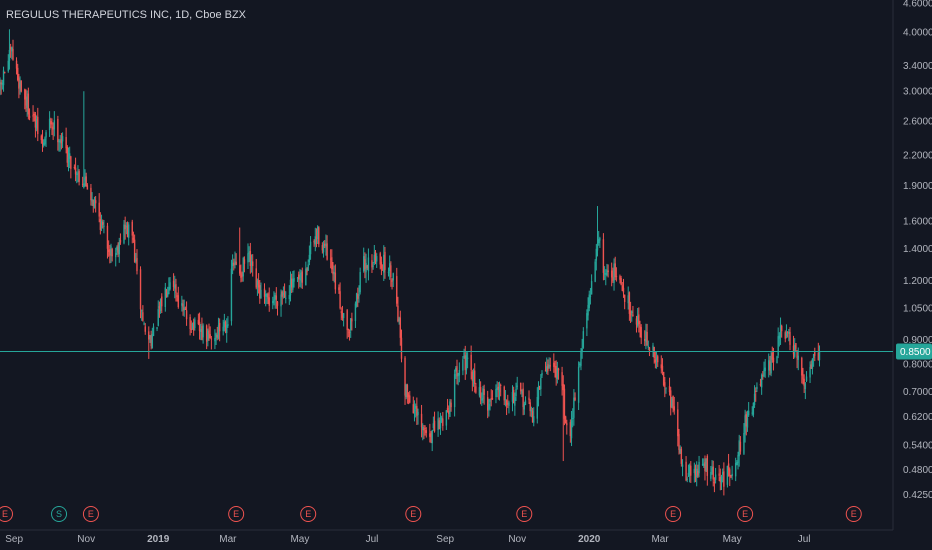 This screenshot has width=932, height=550. Describe the element at coordinates (407, 539) in the screenshot. I see `time-axis: Sep Nov 2019 Mar May Jul Sep Nov 2020 Mar May Jul` at that location.